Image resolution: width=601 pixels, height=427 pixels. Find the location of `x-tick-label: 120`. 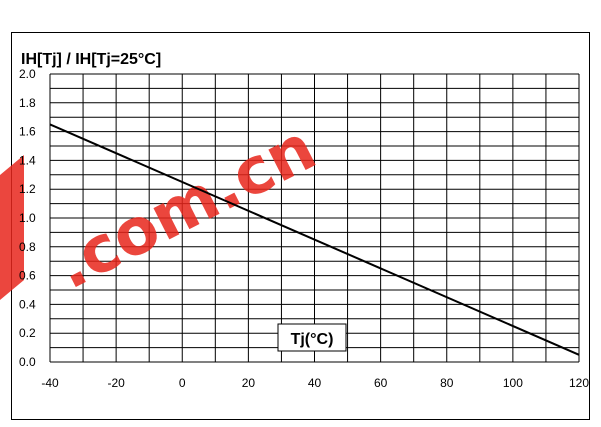

x-tick-label: 120 is located at coordinates (579, 383).